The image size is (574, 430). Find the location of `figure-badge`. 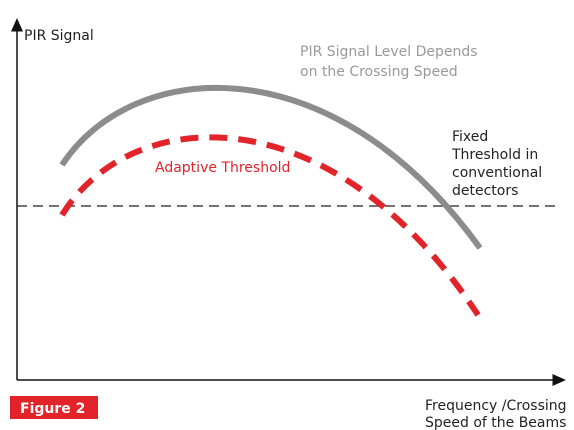

figure-badge is located at coordinates (54, 407).